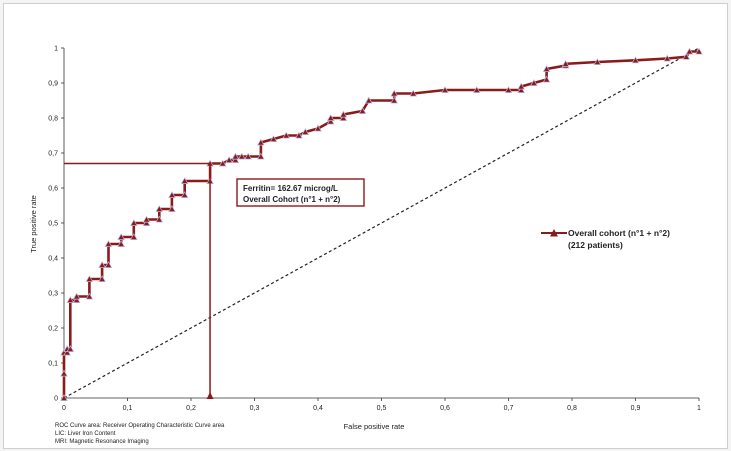  I want to click on x-tick-label: 0,5, so click(382, 408).